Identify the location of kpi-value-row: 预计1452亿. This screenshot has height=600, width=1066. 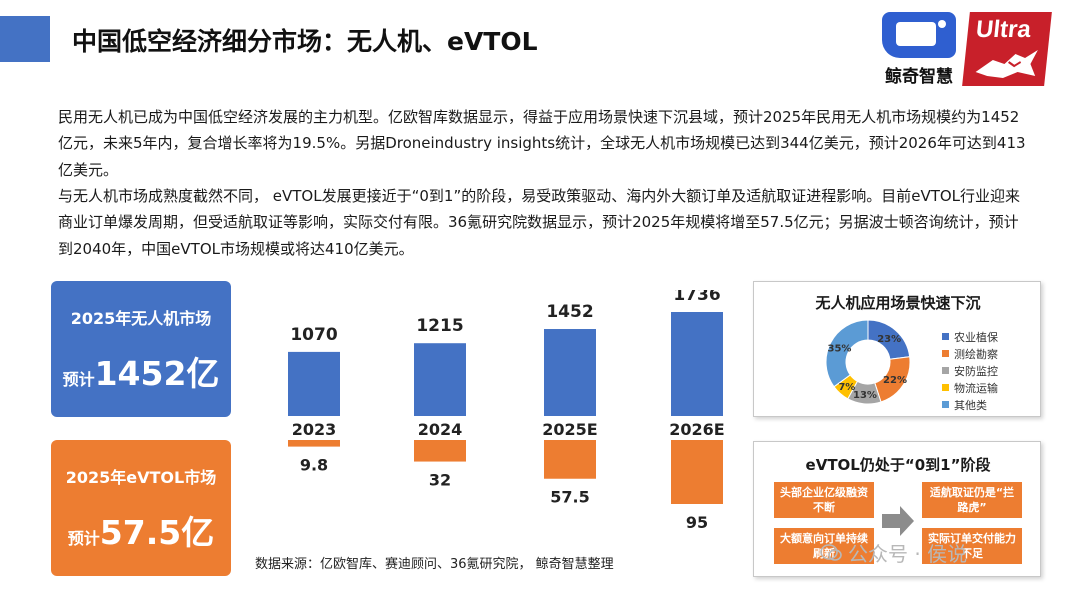
(141, 371).